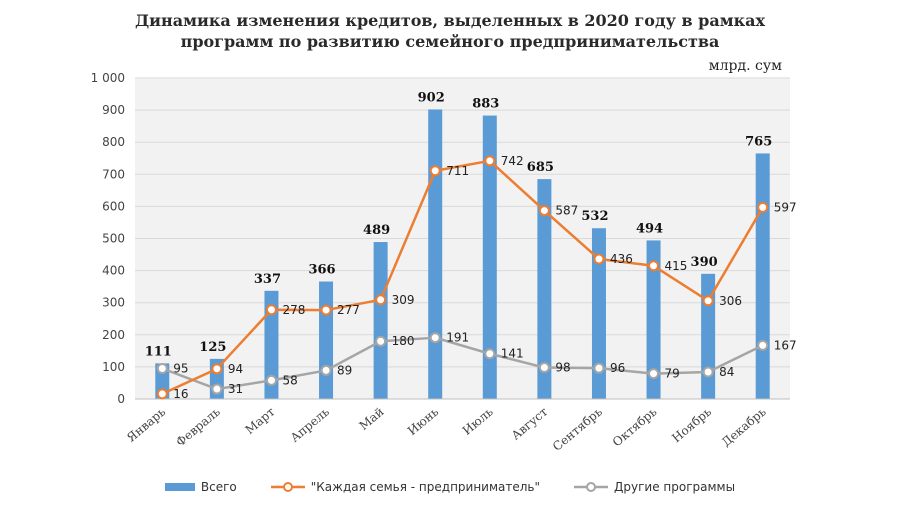 The height and width of the screenshot is (506, 900). I want to click on data-label-other: 95, so click(180, 369).